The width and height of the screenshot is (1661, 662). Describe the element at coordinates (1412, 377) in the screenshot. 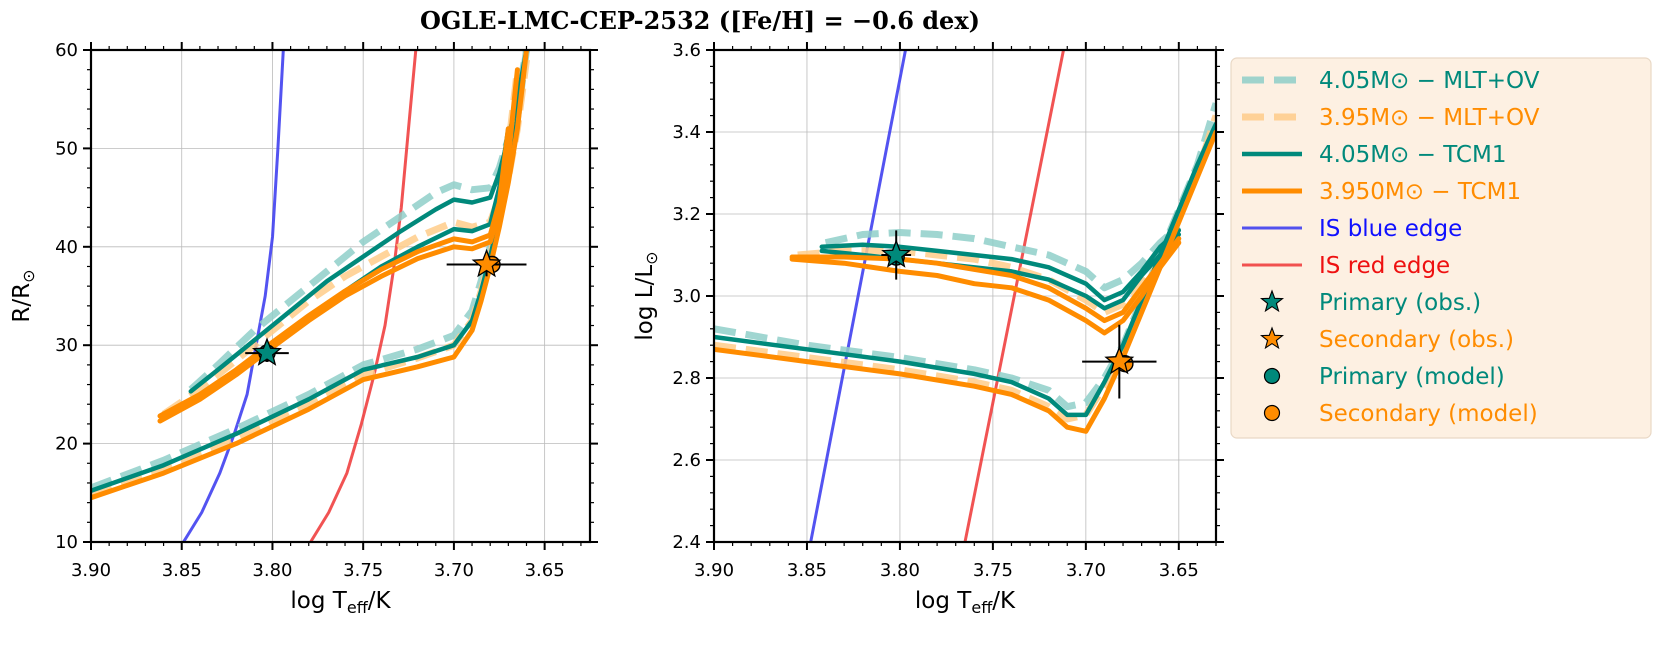

I see `legend-label: Primary (model)` at that location.